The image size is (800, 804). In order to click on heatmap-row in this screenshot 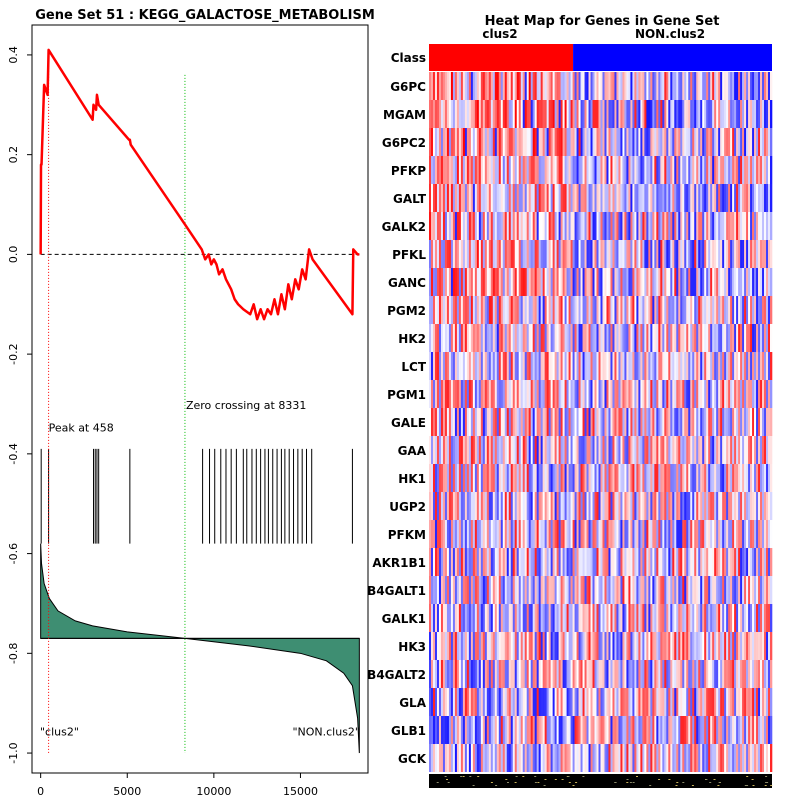, I will do `click(601, 758)`.